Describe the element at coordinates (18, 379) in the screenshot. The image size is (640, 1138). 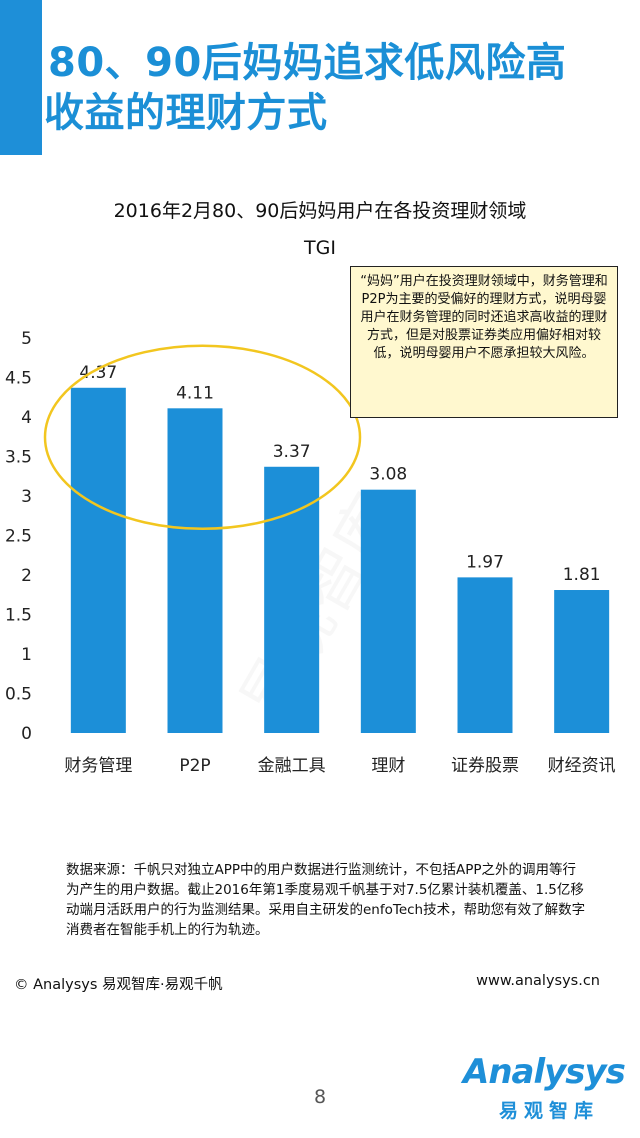
I see `y-tick-label: 4.5` at that location.